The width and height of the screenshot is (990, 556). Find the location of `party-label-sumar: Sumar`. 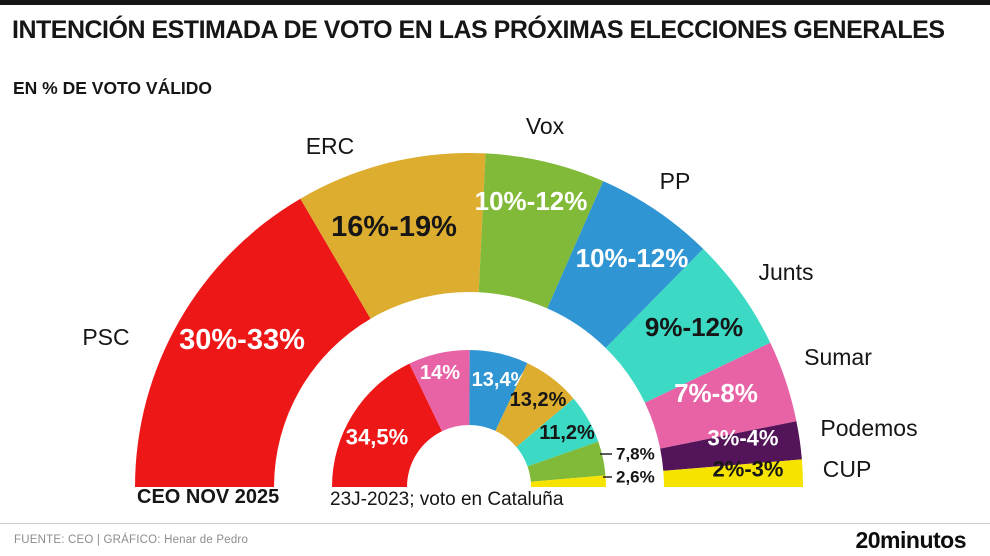

party-label-sumar: Sumar is located at coordinates (838, 357).